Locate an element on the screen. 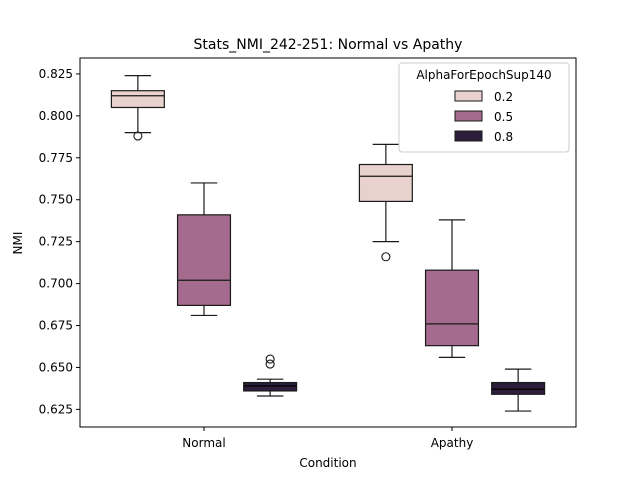 The height and width of the screenshot is (480, 640). y-tick-label: 0.650 is located at coordinates (56, 367).